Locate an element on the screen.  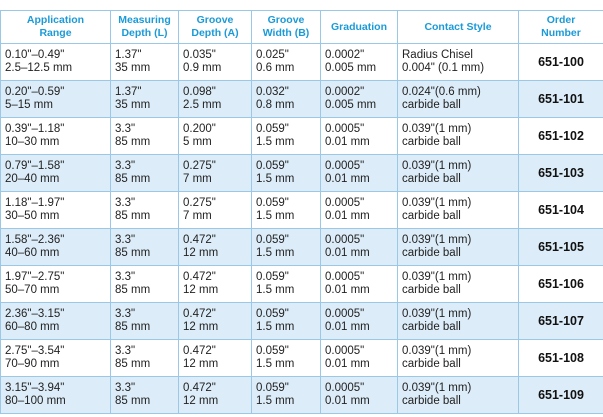
cell-line: 0.01 mm is located at coordinates (347, 142).